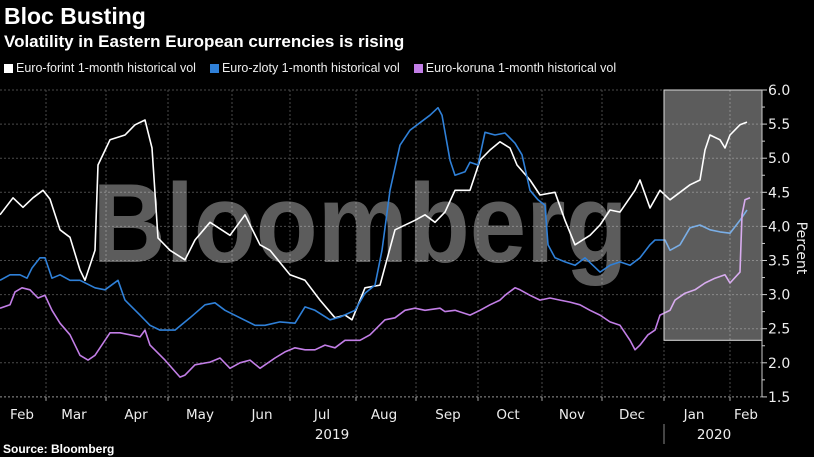 The height and width of the screenshot is (457, 814). What do you see at coordinates (321, 415) in the screenshot?
I see `x-tick-label: Jul` at bounding box center [321, 415].